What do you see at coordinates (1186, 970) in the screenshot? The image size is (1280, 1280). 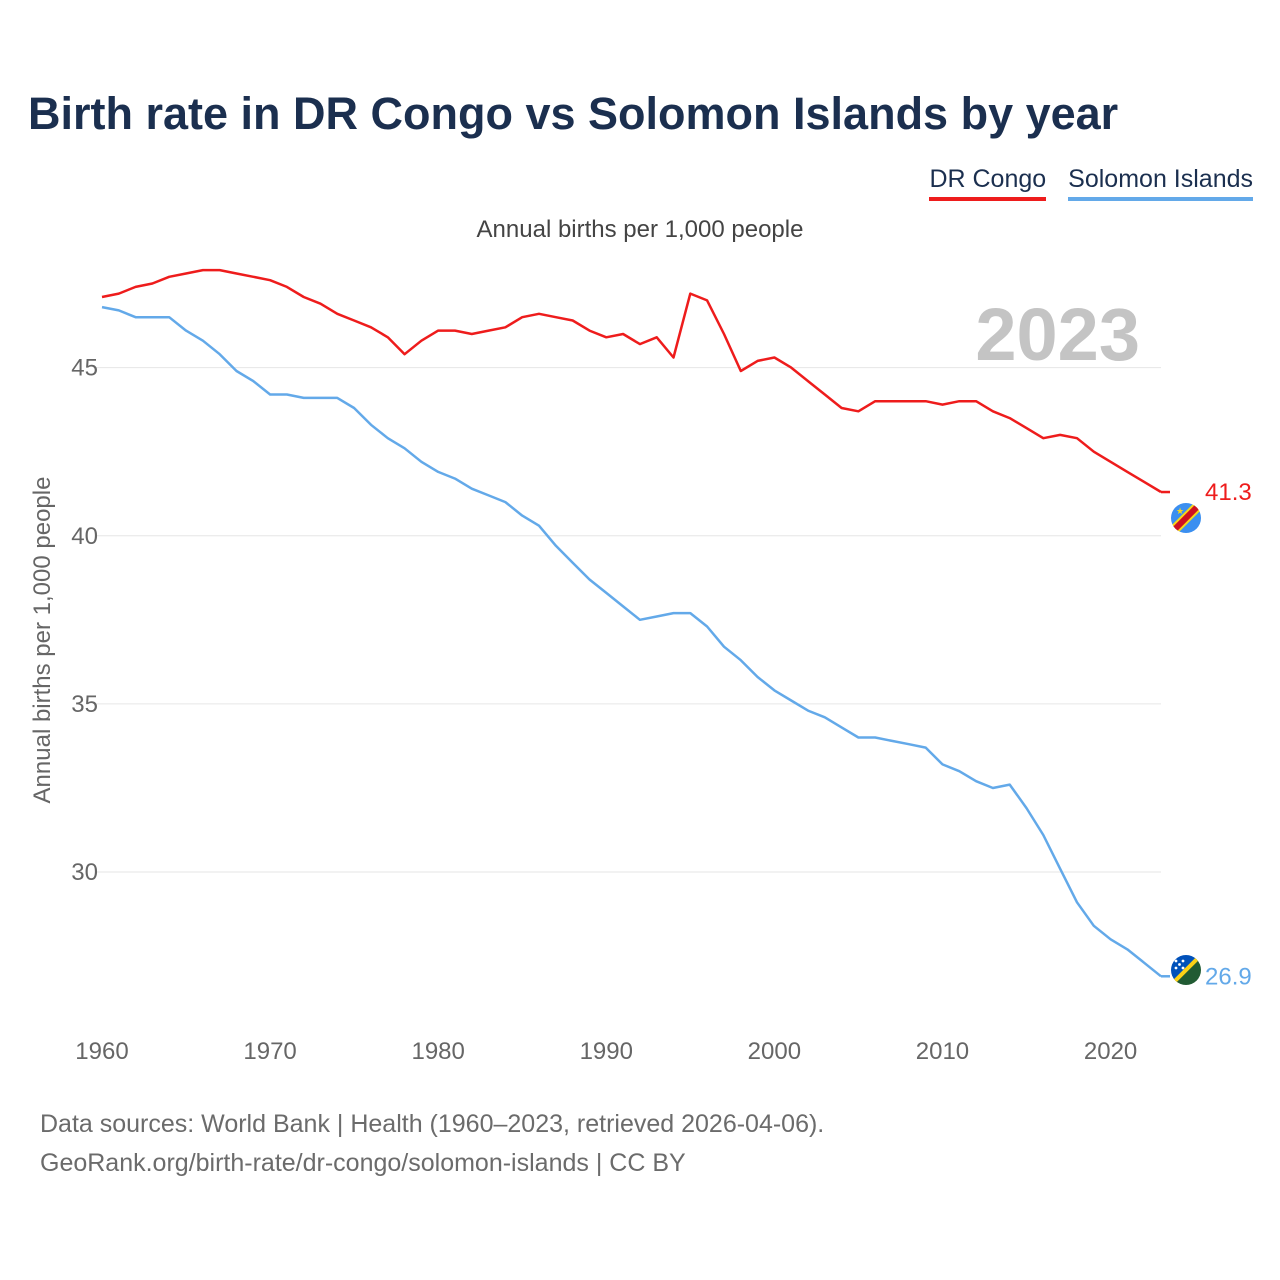 I see `solomon-islands-flag-icon` at bounding box center [1186, 970].